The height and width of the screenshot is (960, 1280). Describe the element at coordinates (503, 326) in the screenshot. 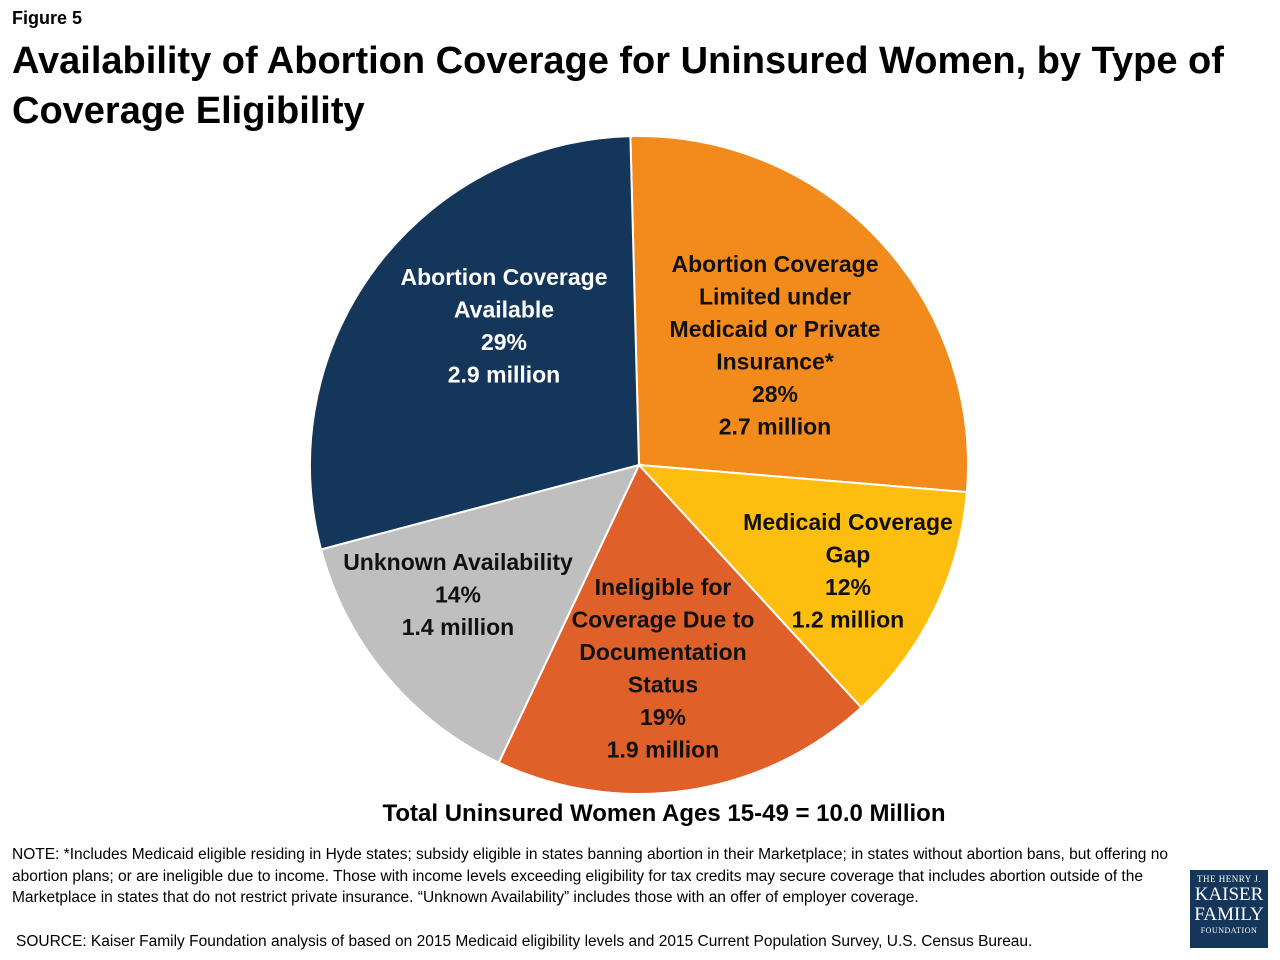

I see `pie-slice-label-5: Abortion Coverage Available 29% 2.9 million` at that location.